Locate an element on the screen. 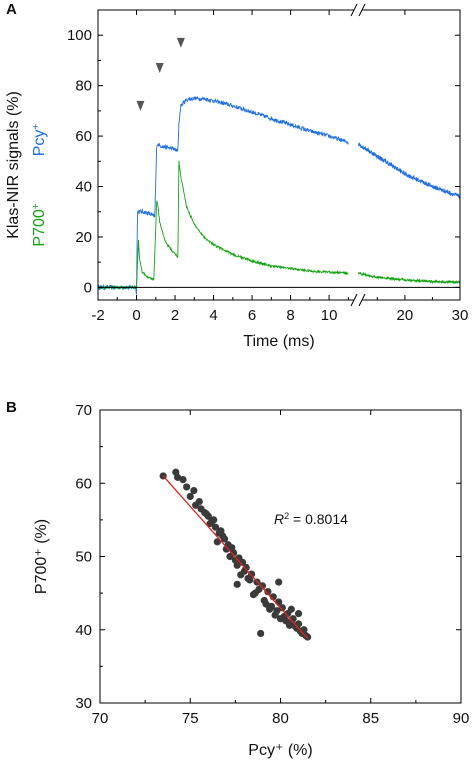 The width and height of the screenshot is (474, 765). x-tick-label-a: -2 is located at coordinates (97, 315).